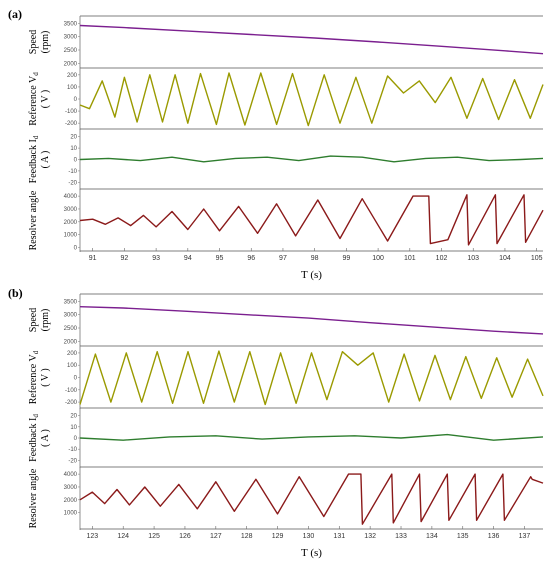 This screenshot has height=564, width=550. What do you see at coordinates (505, 258) in the screenshot?
I see `x-tick-label: 104` at bounding box center [505, 258].